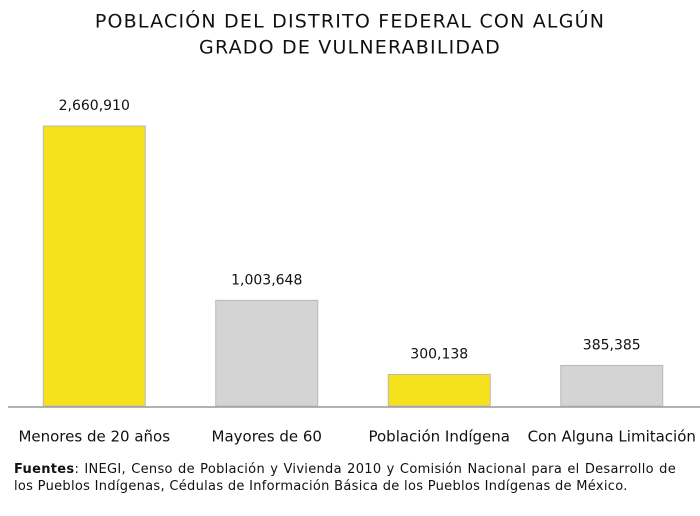 Image resolution: width=700 pixels, height=516 pixels. I want to click on footnote-label: Fuentes, so click(44, 469).